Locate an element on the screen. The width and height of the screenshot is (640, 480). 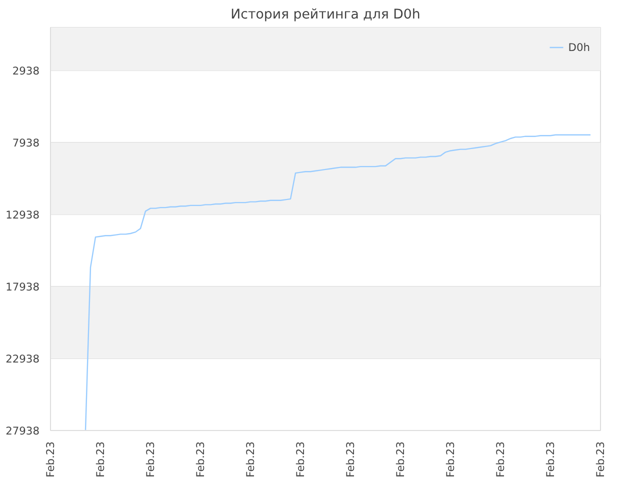
y-tick-label: 7938 is located at coordinates (26, 143).